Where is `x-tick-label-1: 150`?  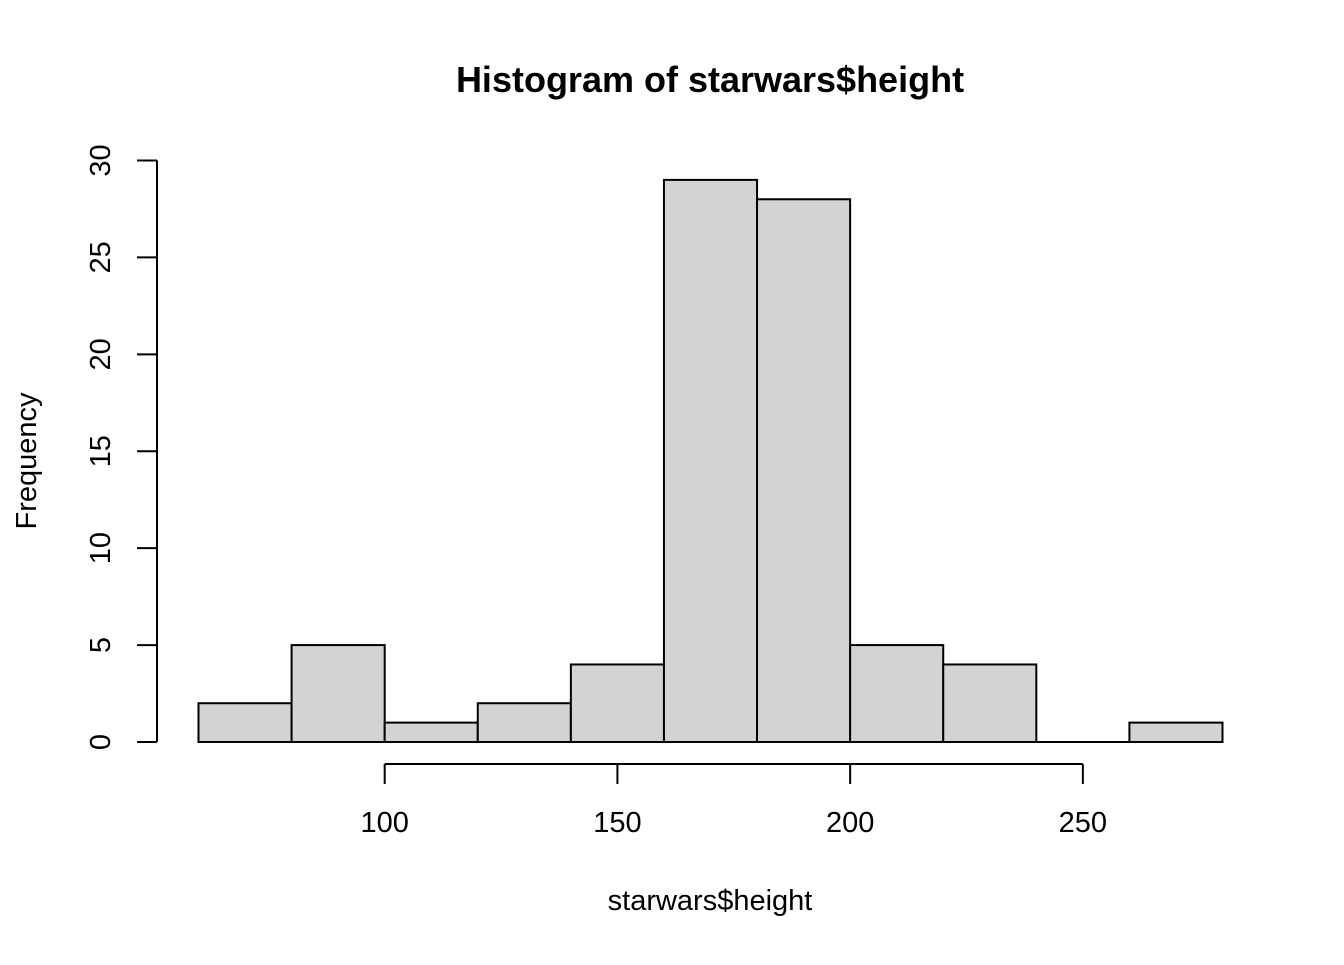
x-tick-label-1: 150 is located at coordinates (617, 823).